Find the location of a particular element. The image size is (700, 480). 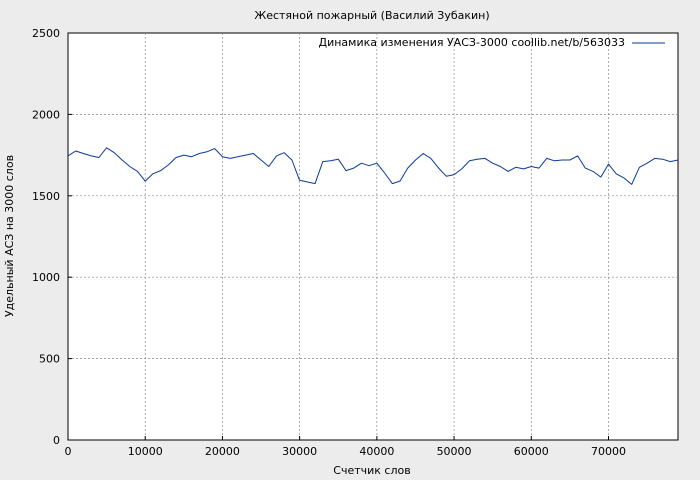

y-tick-label: 500 is located at coordinates (49, 359).